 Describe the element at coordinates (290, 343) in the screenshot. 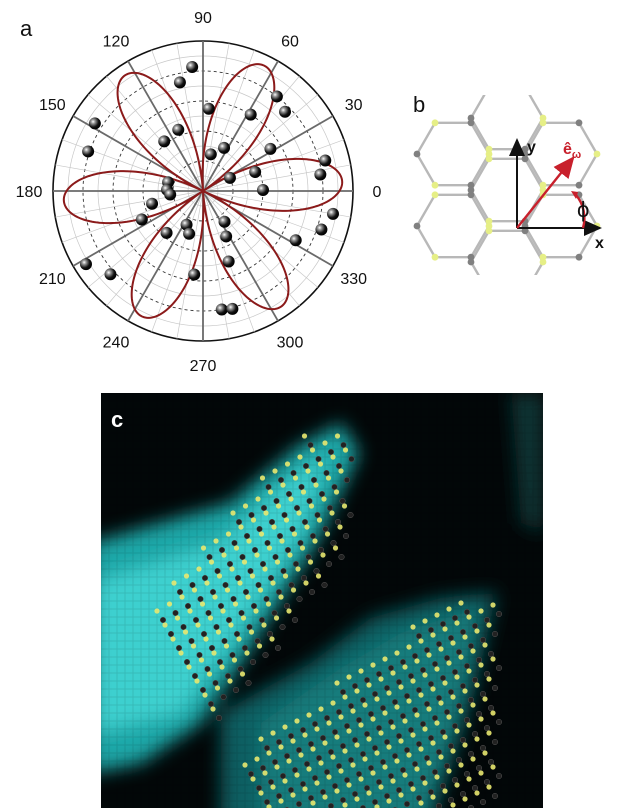

I see `angle-tick-label: 300` at that location.